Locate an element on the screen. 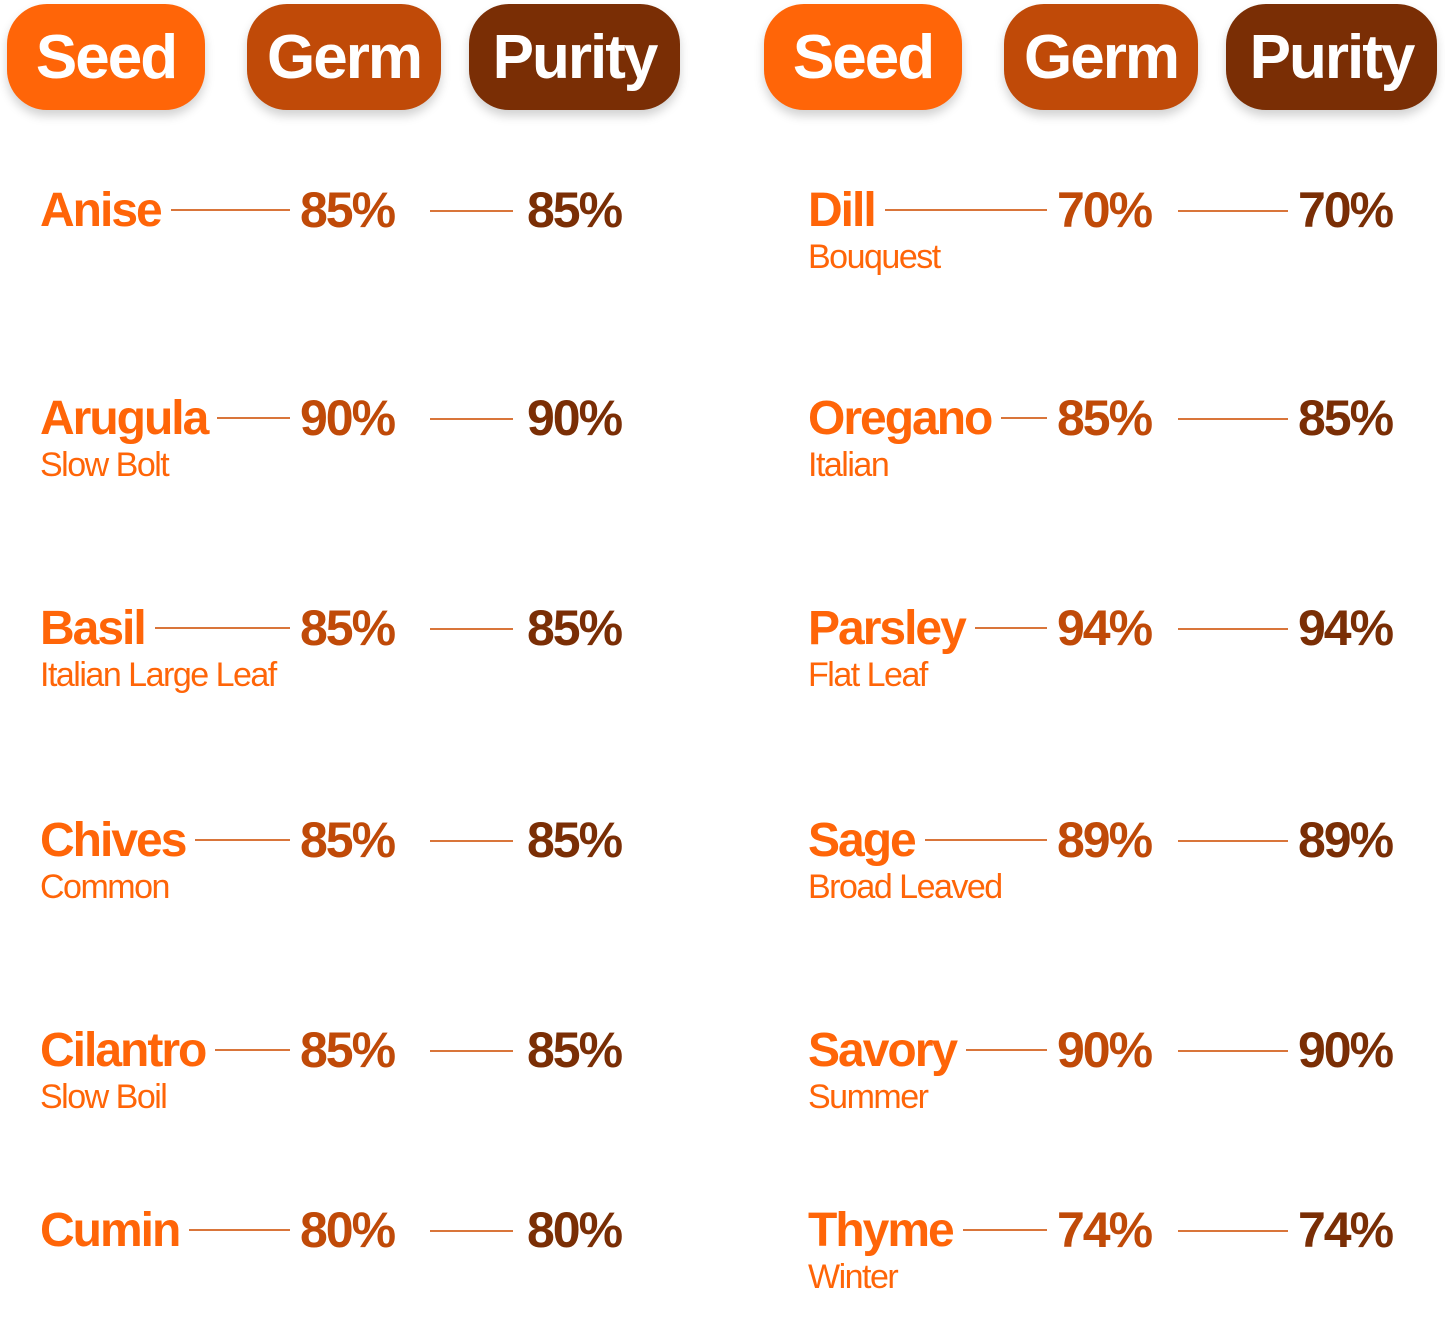 The width and height of the screenshot is (1445, 1322). seed-variety: Flat Leaf is located at coordinates (868, 675).